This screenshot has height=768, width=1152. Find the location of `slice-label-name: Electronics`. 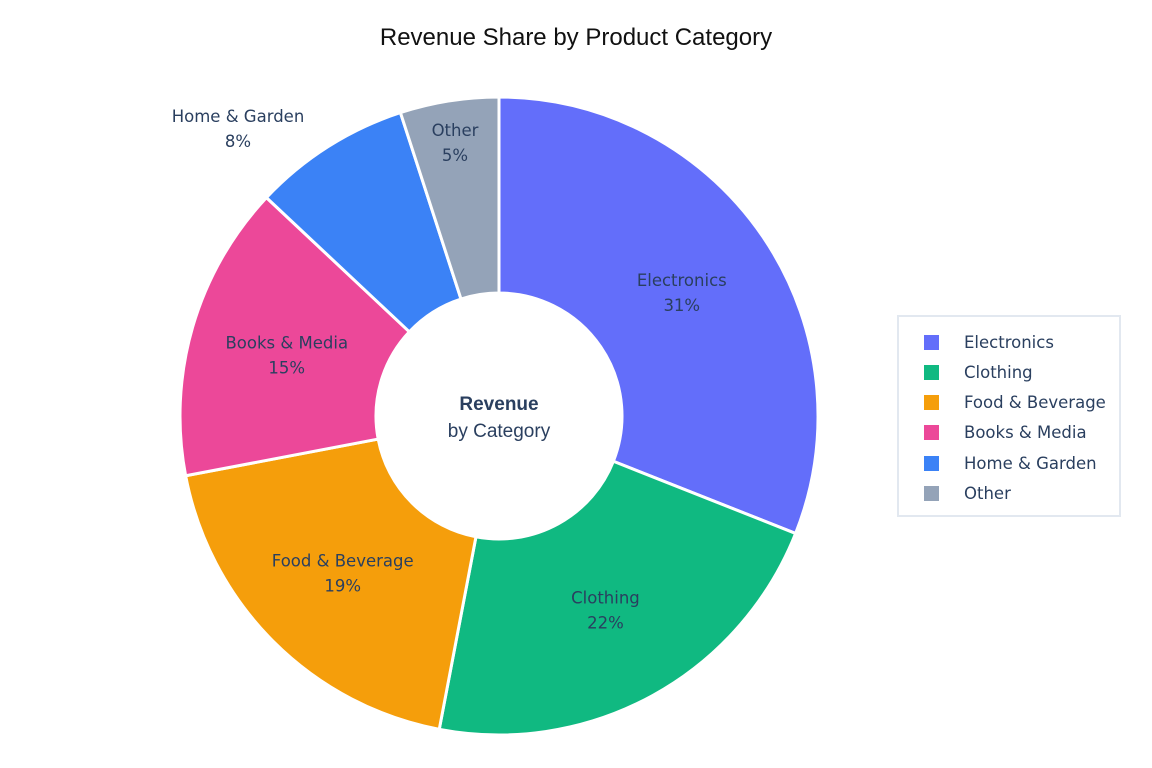

slice-label-name: Electronics is located at coordinates (682, 280).